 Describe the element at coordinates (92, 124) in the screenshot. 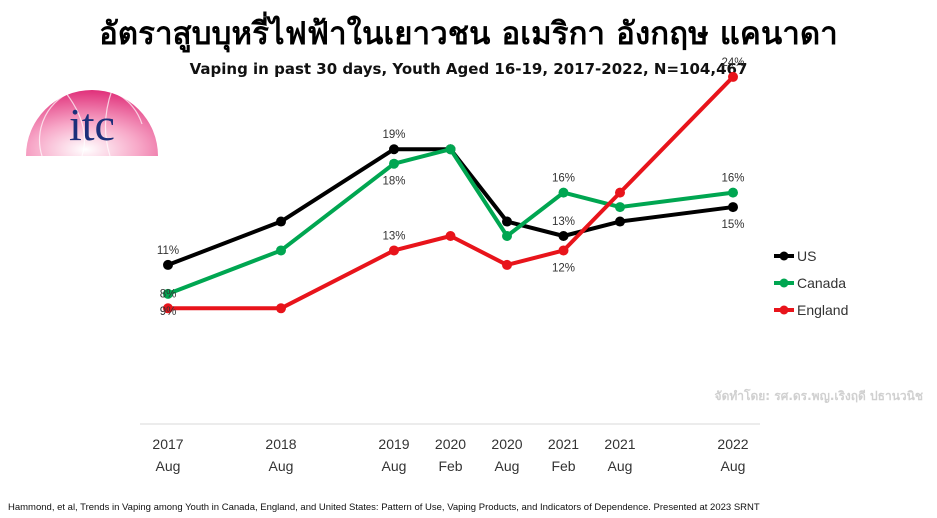

I see `svg-text: itc` at that location.